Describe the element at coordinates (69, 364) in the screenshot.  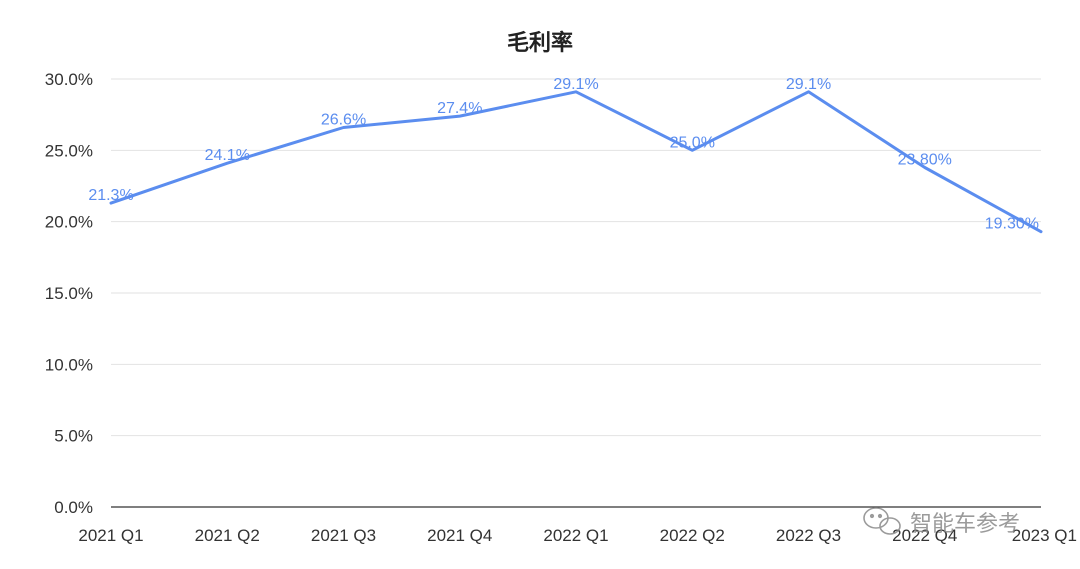
I see `y-tick-label: 10.0%` at that location.